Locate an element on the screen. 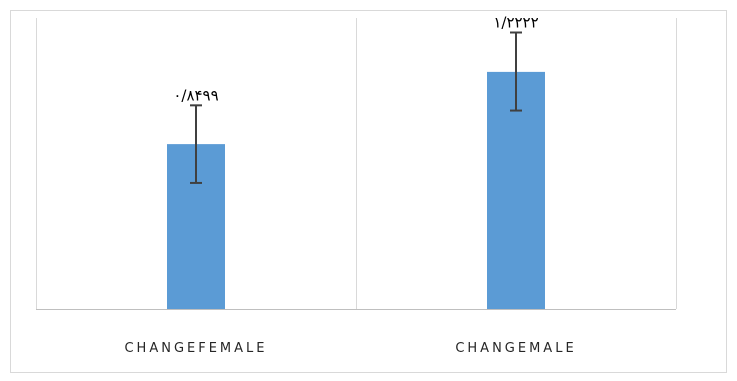 The image size is (737, 381). data-label: ۰/۸۴۹۹ is located at coordinates (195, 95).